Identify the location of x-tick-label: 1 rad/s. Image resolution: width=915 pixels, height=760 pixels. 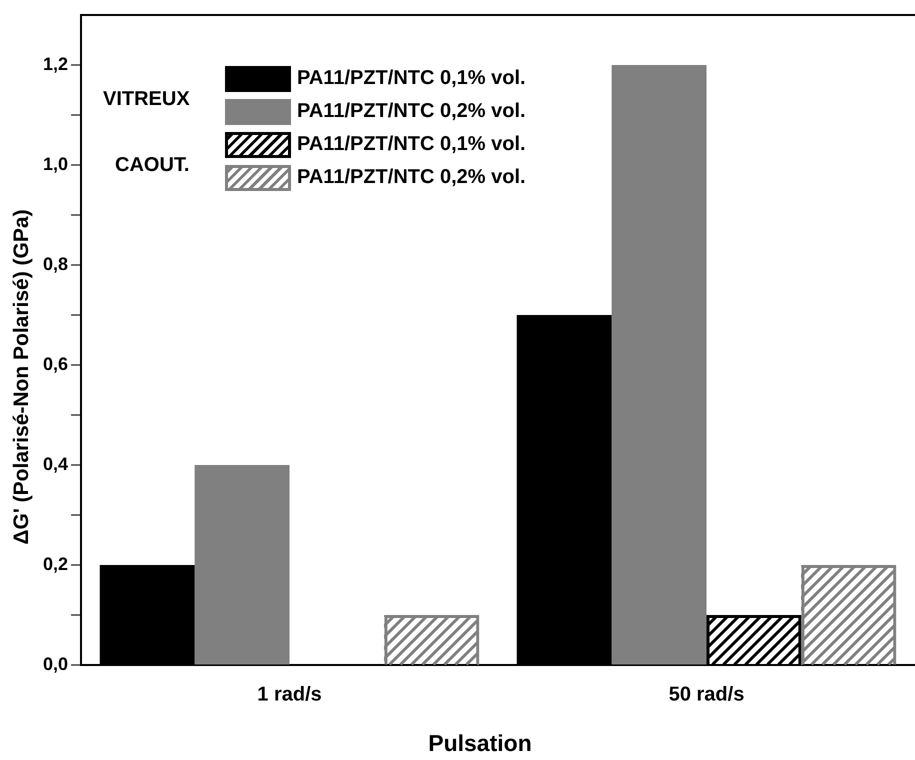
(289, 695).